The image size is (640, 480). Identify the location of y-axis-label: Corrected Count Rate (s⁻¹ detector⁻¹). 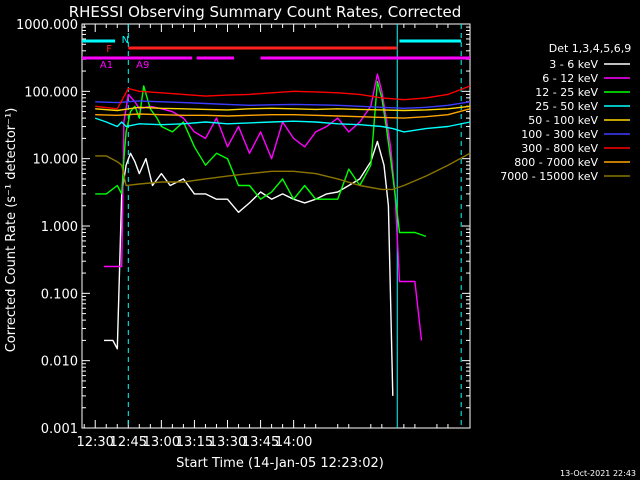
(11, 230).